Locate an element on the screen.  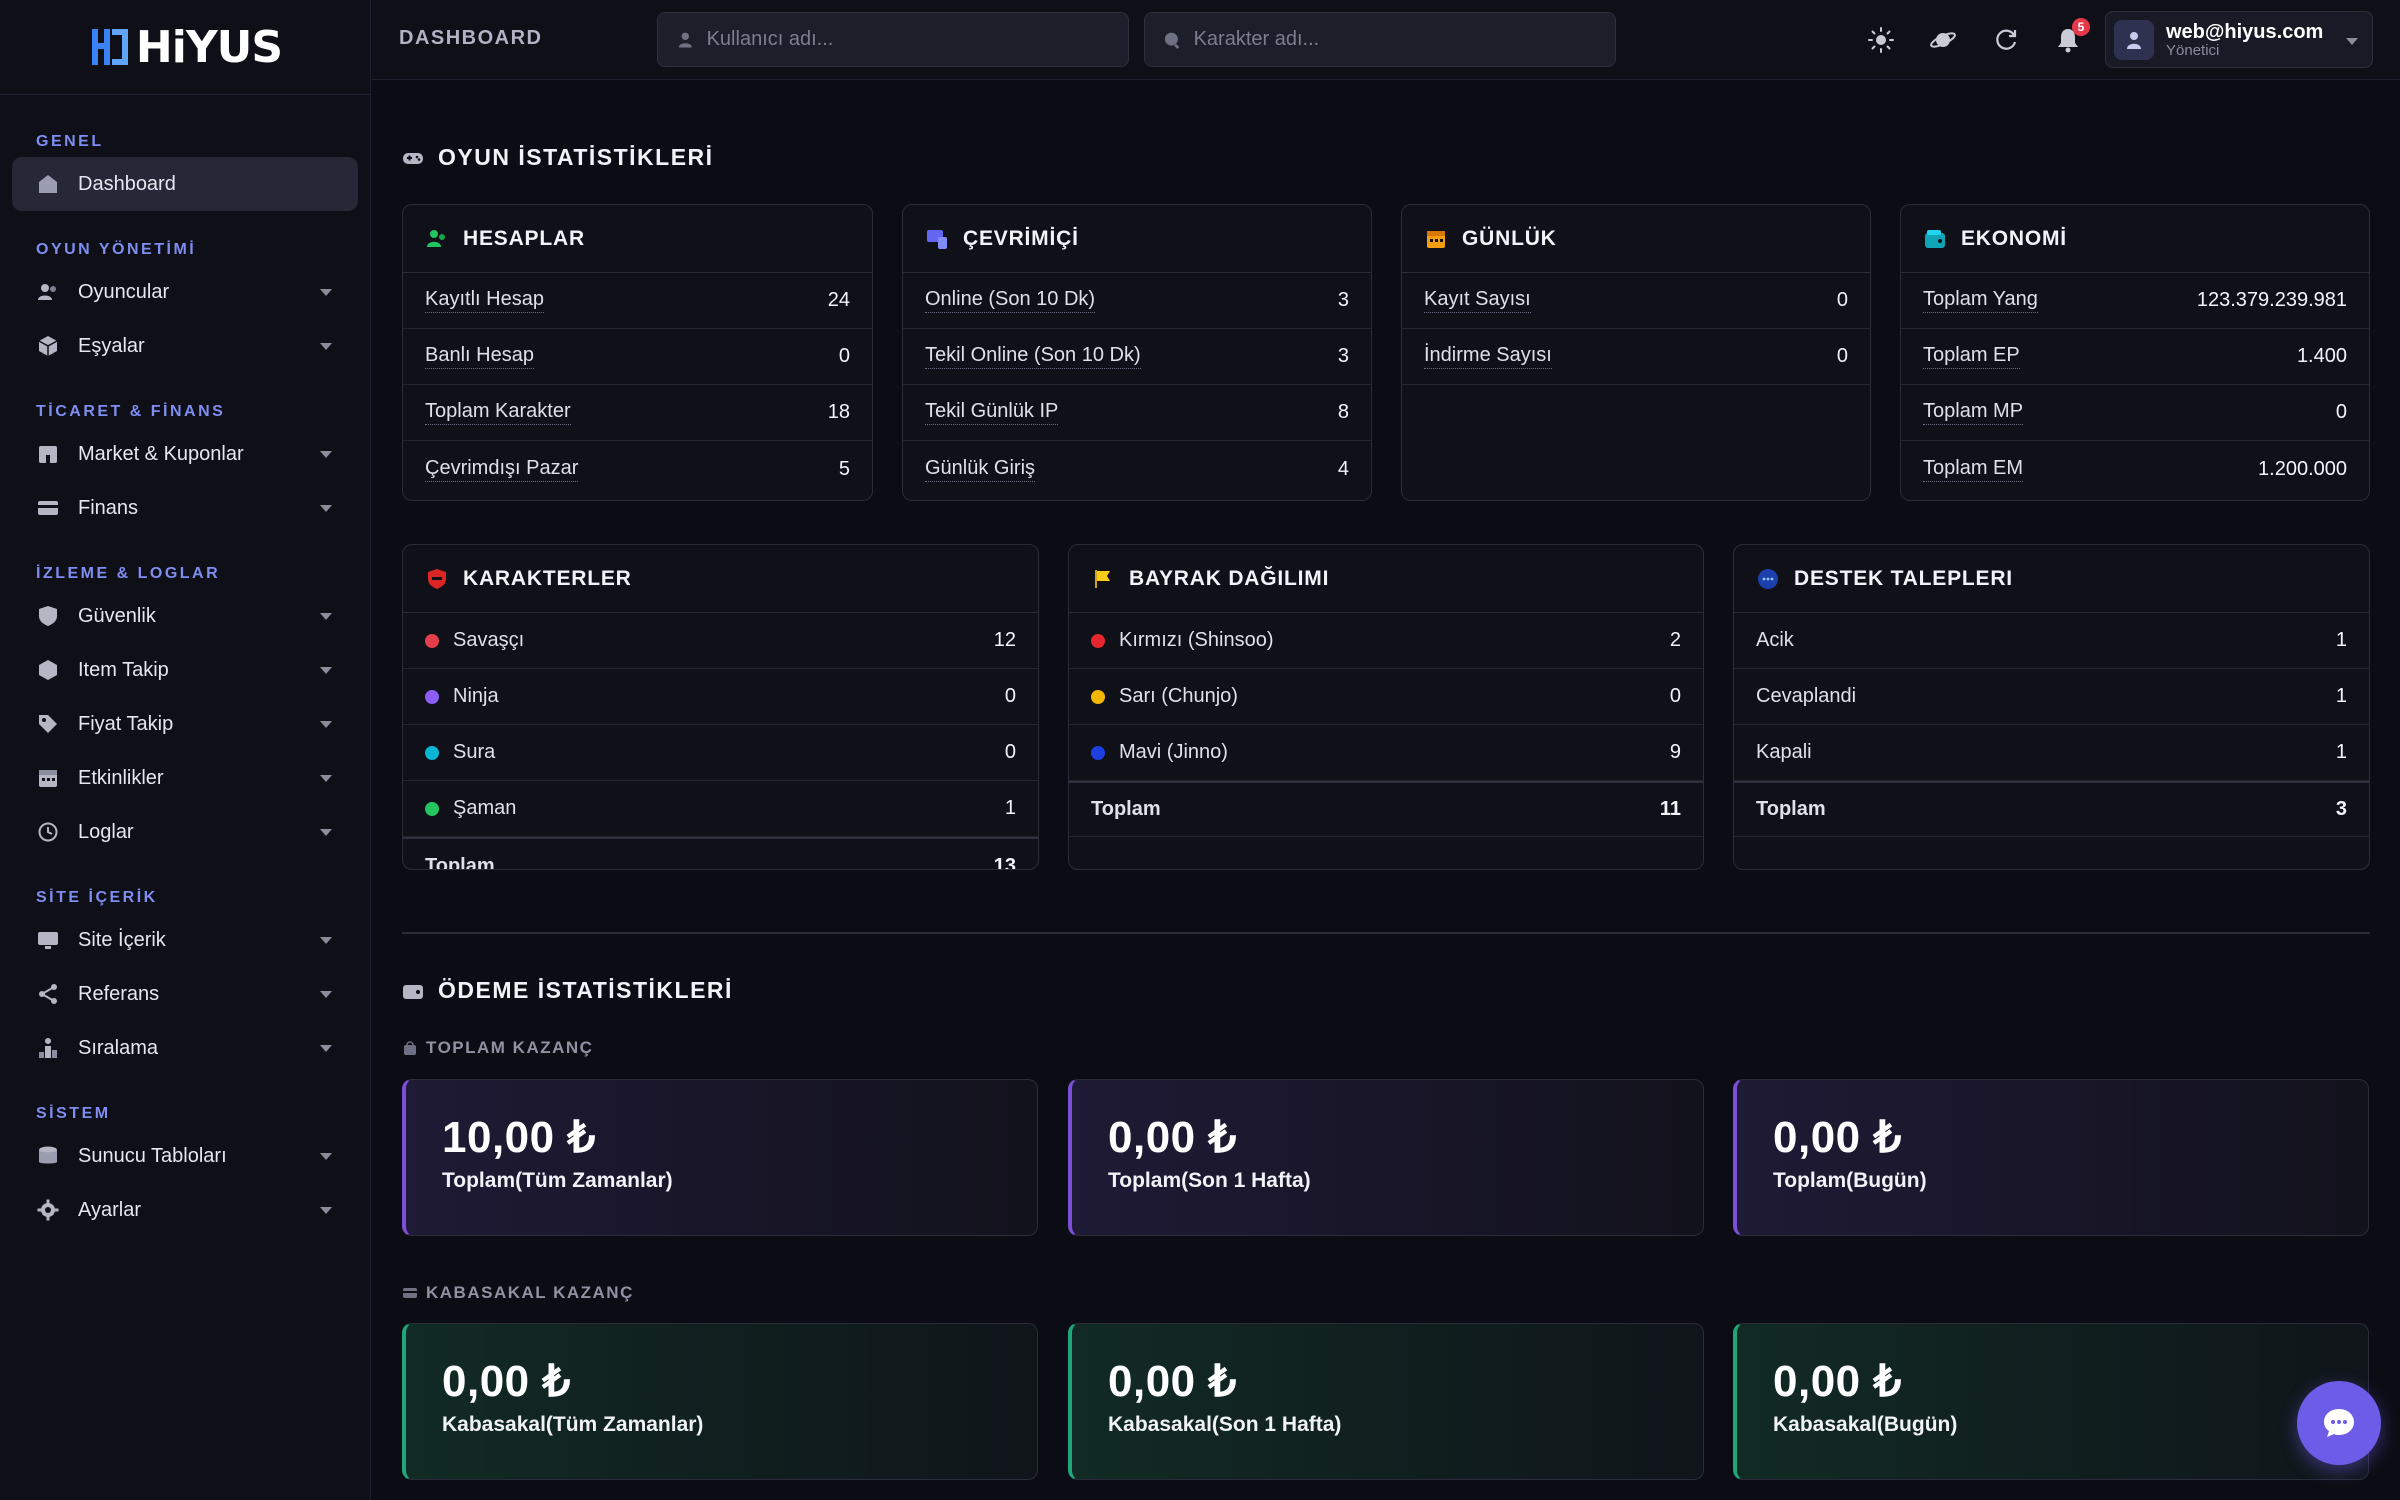
wallet-icon is located at coordinates (413, 991).